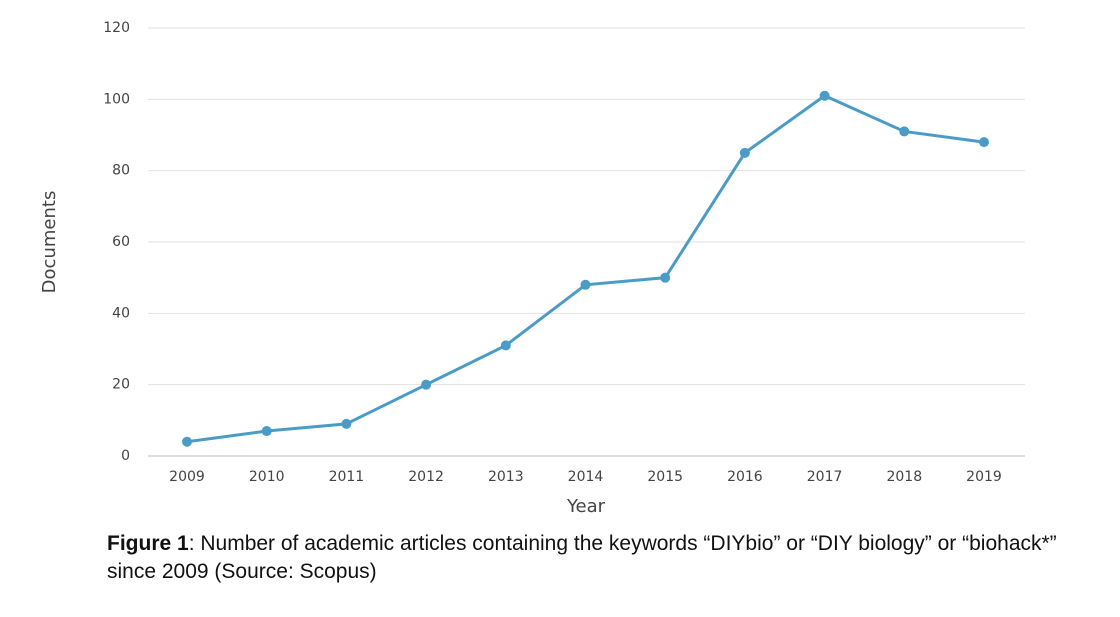 The width and height of the screenshot is (1120, 617). Describe the element at coordinates (745, 477) in the screenshot. I see `x-tick-label: 2016` at that location.